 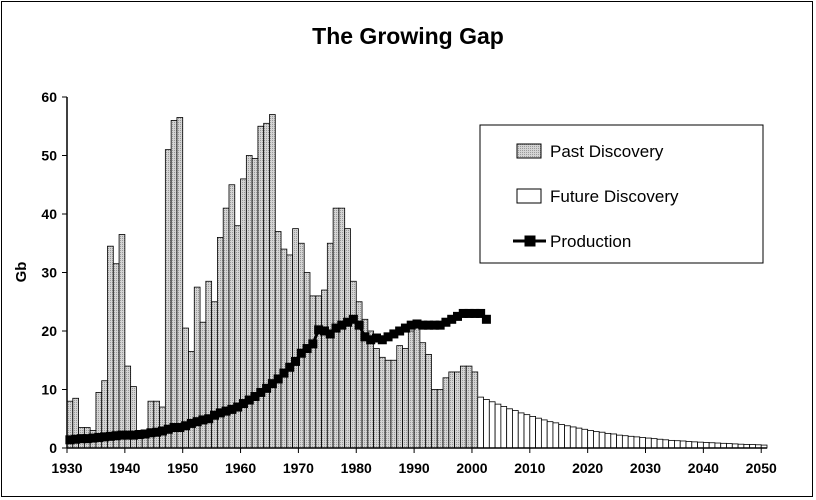 What do you see at coordinates (529, 151) in the screenshot?
I see `legend-swatch-past-discovery` at bounding box center [529, 151].